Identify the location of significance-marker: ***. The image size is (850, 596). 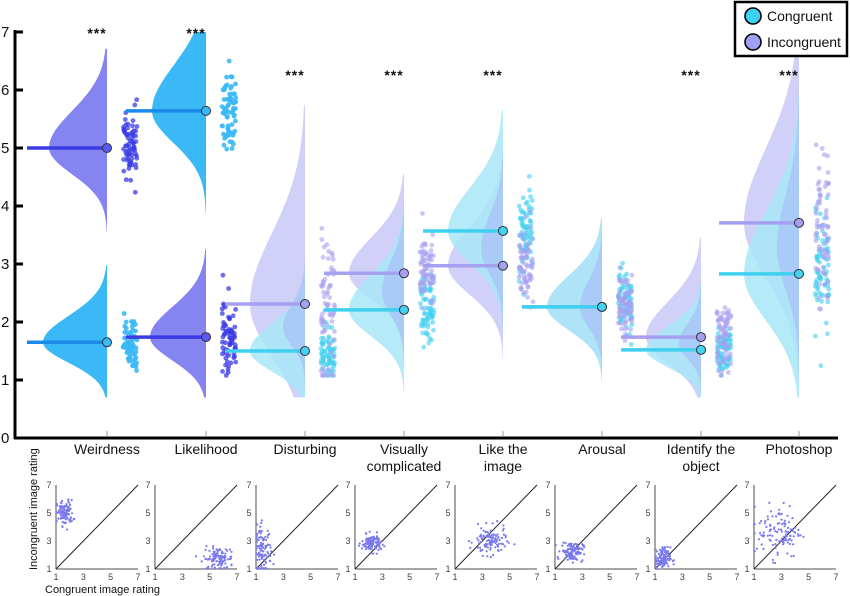
(96, 33).